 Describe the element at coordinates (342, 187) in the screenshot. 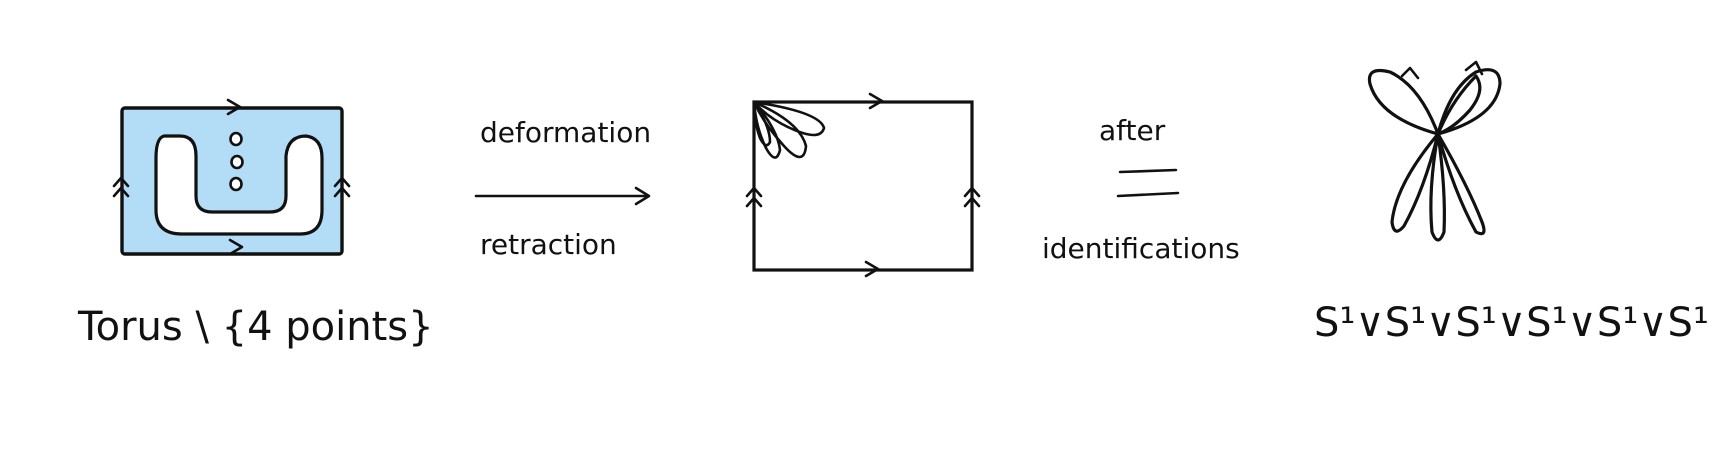

I see `right-edge-double-arrow` at that location.